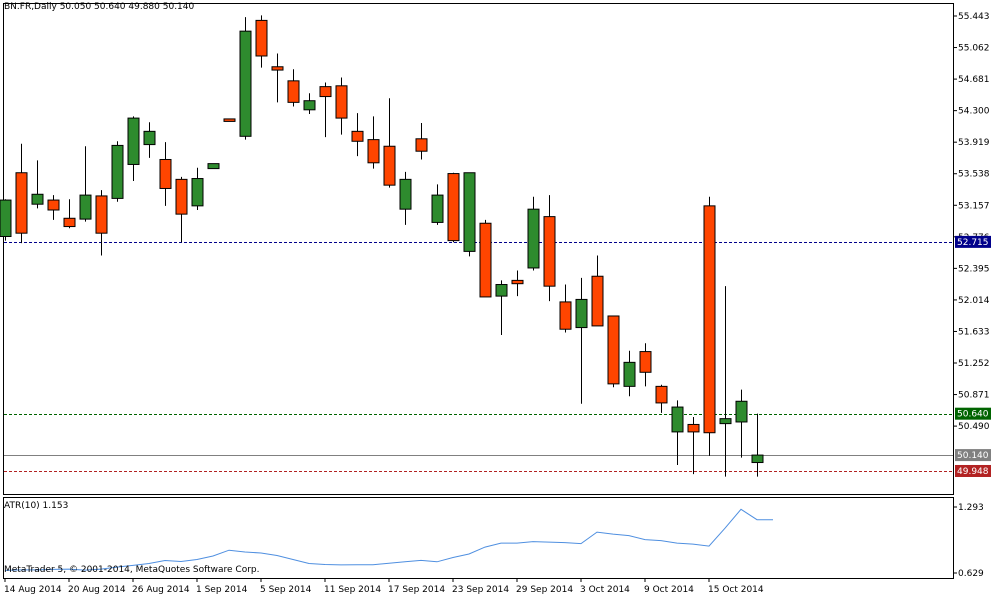 The height and width of the screenshot is (604, 1000). What do you see at coordinates (974, 17) in the screenshot?
I see `price-tick-label: 55.443` at bounding box center [974, 17].